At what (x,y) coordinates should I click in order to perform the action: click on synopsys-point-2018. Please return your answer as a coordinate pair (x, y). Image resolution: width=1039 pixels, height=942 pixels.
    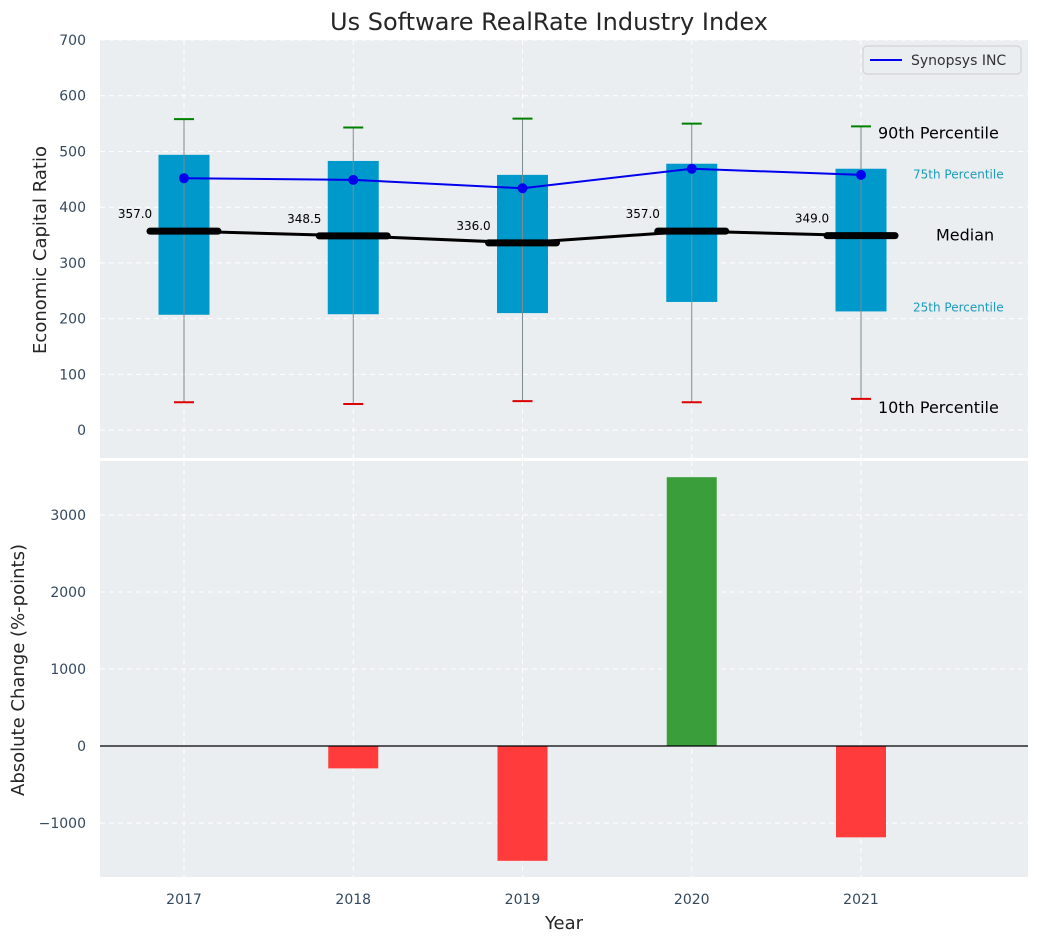
    Looking at the image, I should click on (353, 179).